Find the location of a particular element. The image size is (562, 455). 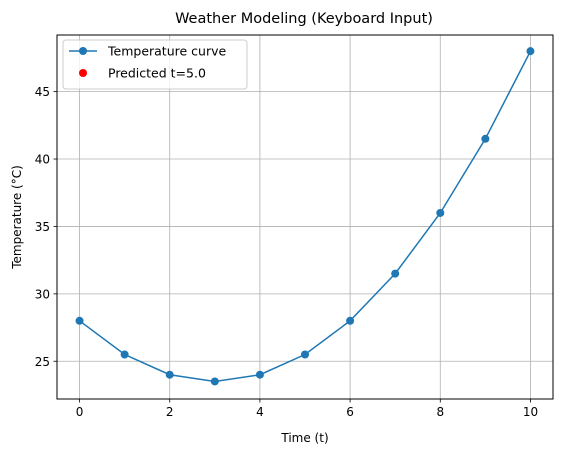

legend-swatch-predicted is located at coordinates (83, 73).